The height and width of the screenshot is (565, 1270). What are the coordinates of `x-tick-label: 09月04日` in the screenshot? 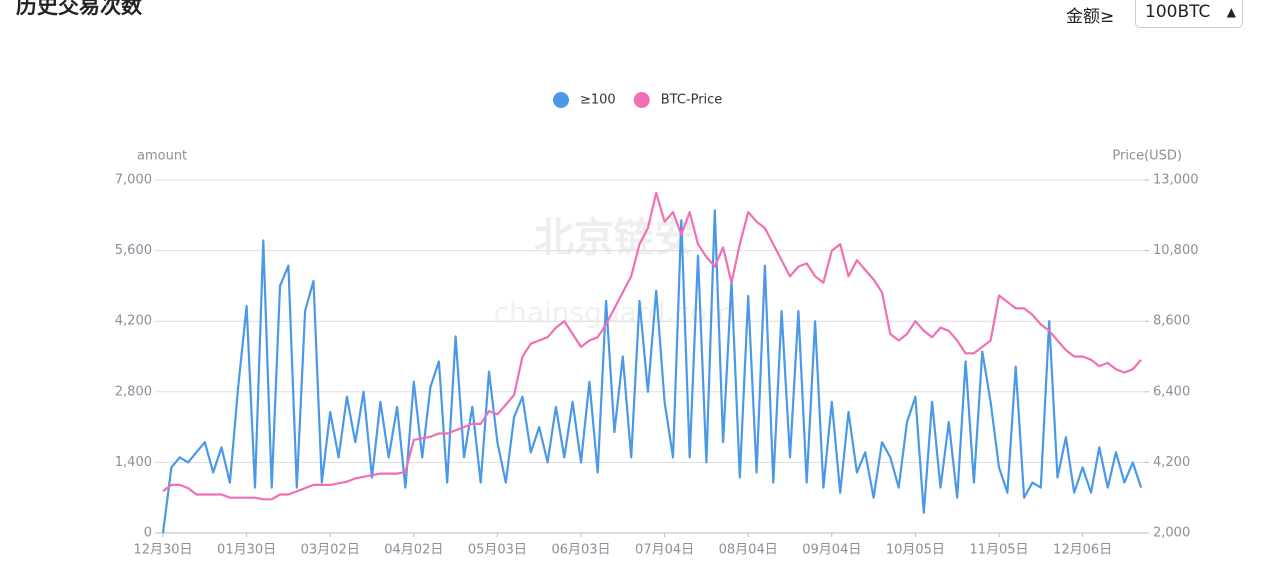 It's located at (831, 550).